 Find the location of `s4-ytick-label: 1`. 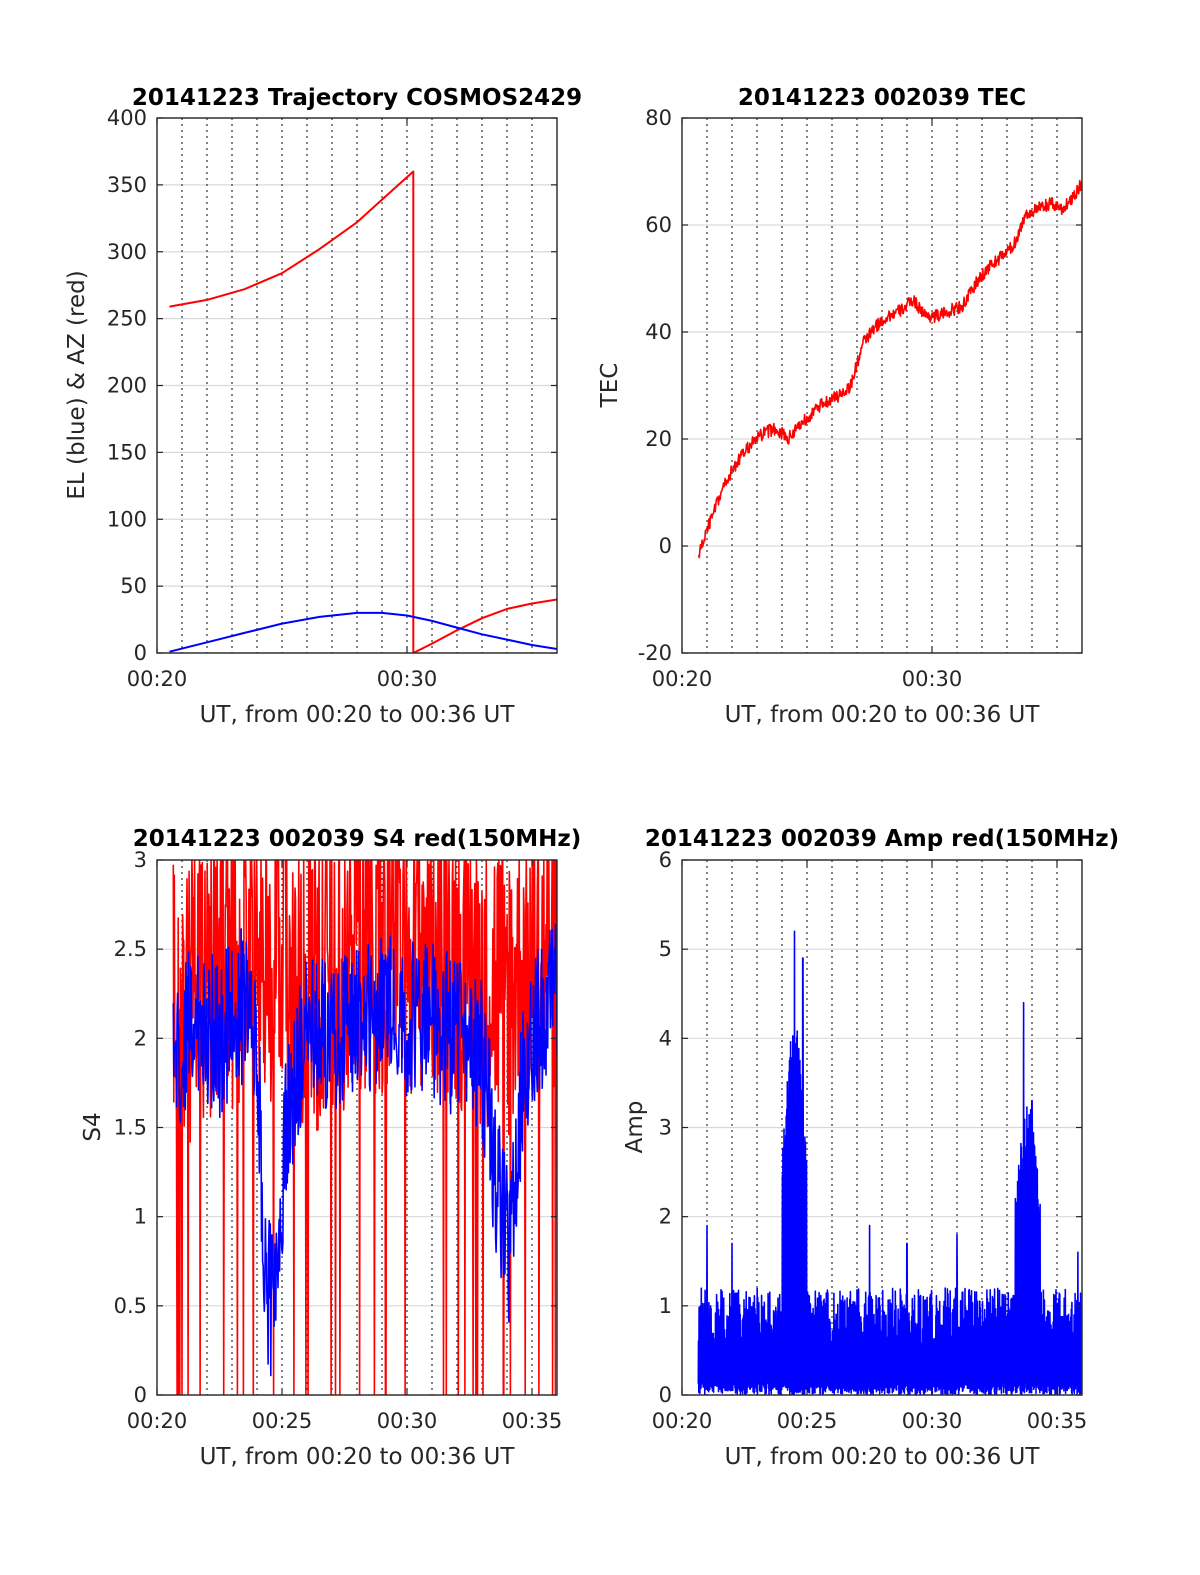

s4-ytick-label: 1 is located at coordinates (140, 1217).